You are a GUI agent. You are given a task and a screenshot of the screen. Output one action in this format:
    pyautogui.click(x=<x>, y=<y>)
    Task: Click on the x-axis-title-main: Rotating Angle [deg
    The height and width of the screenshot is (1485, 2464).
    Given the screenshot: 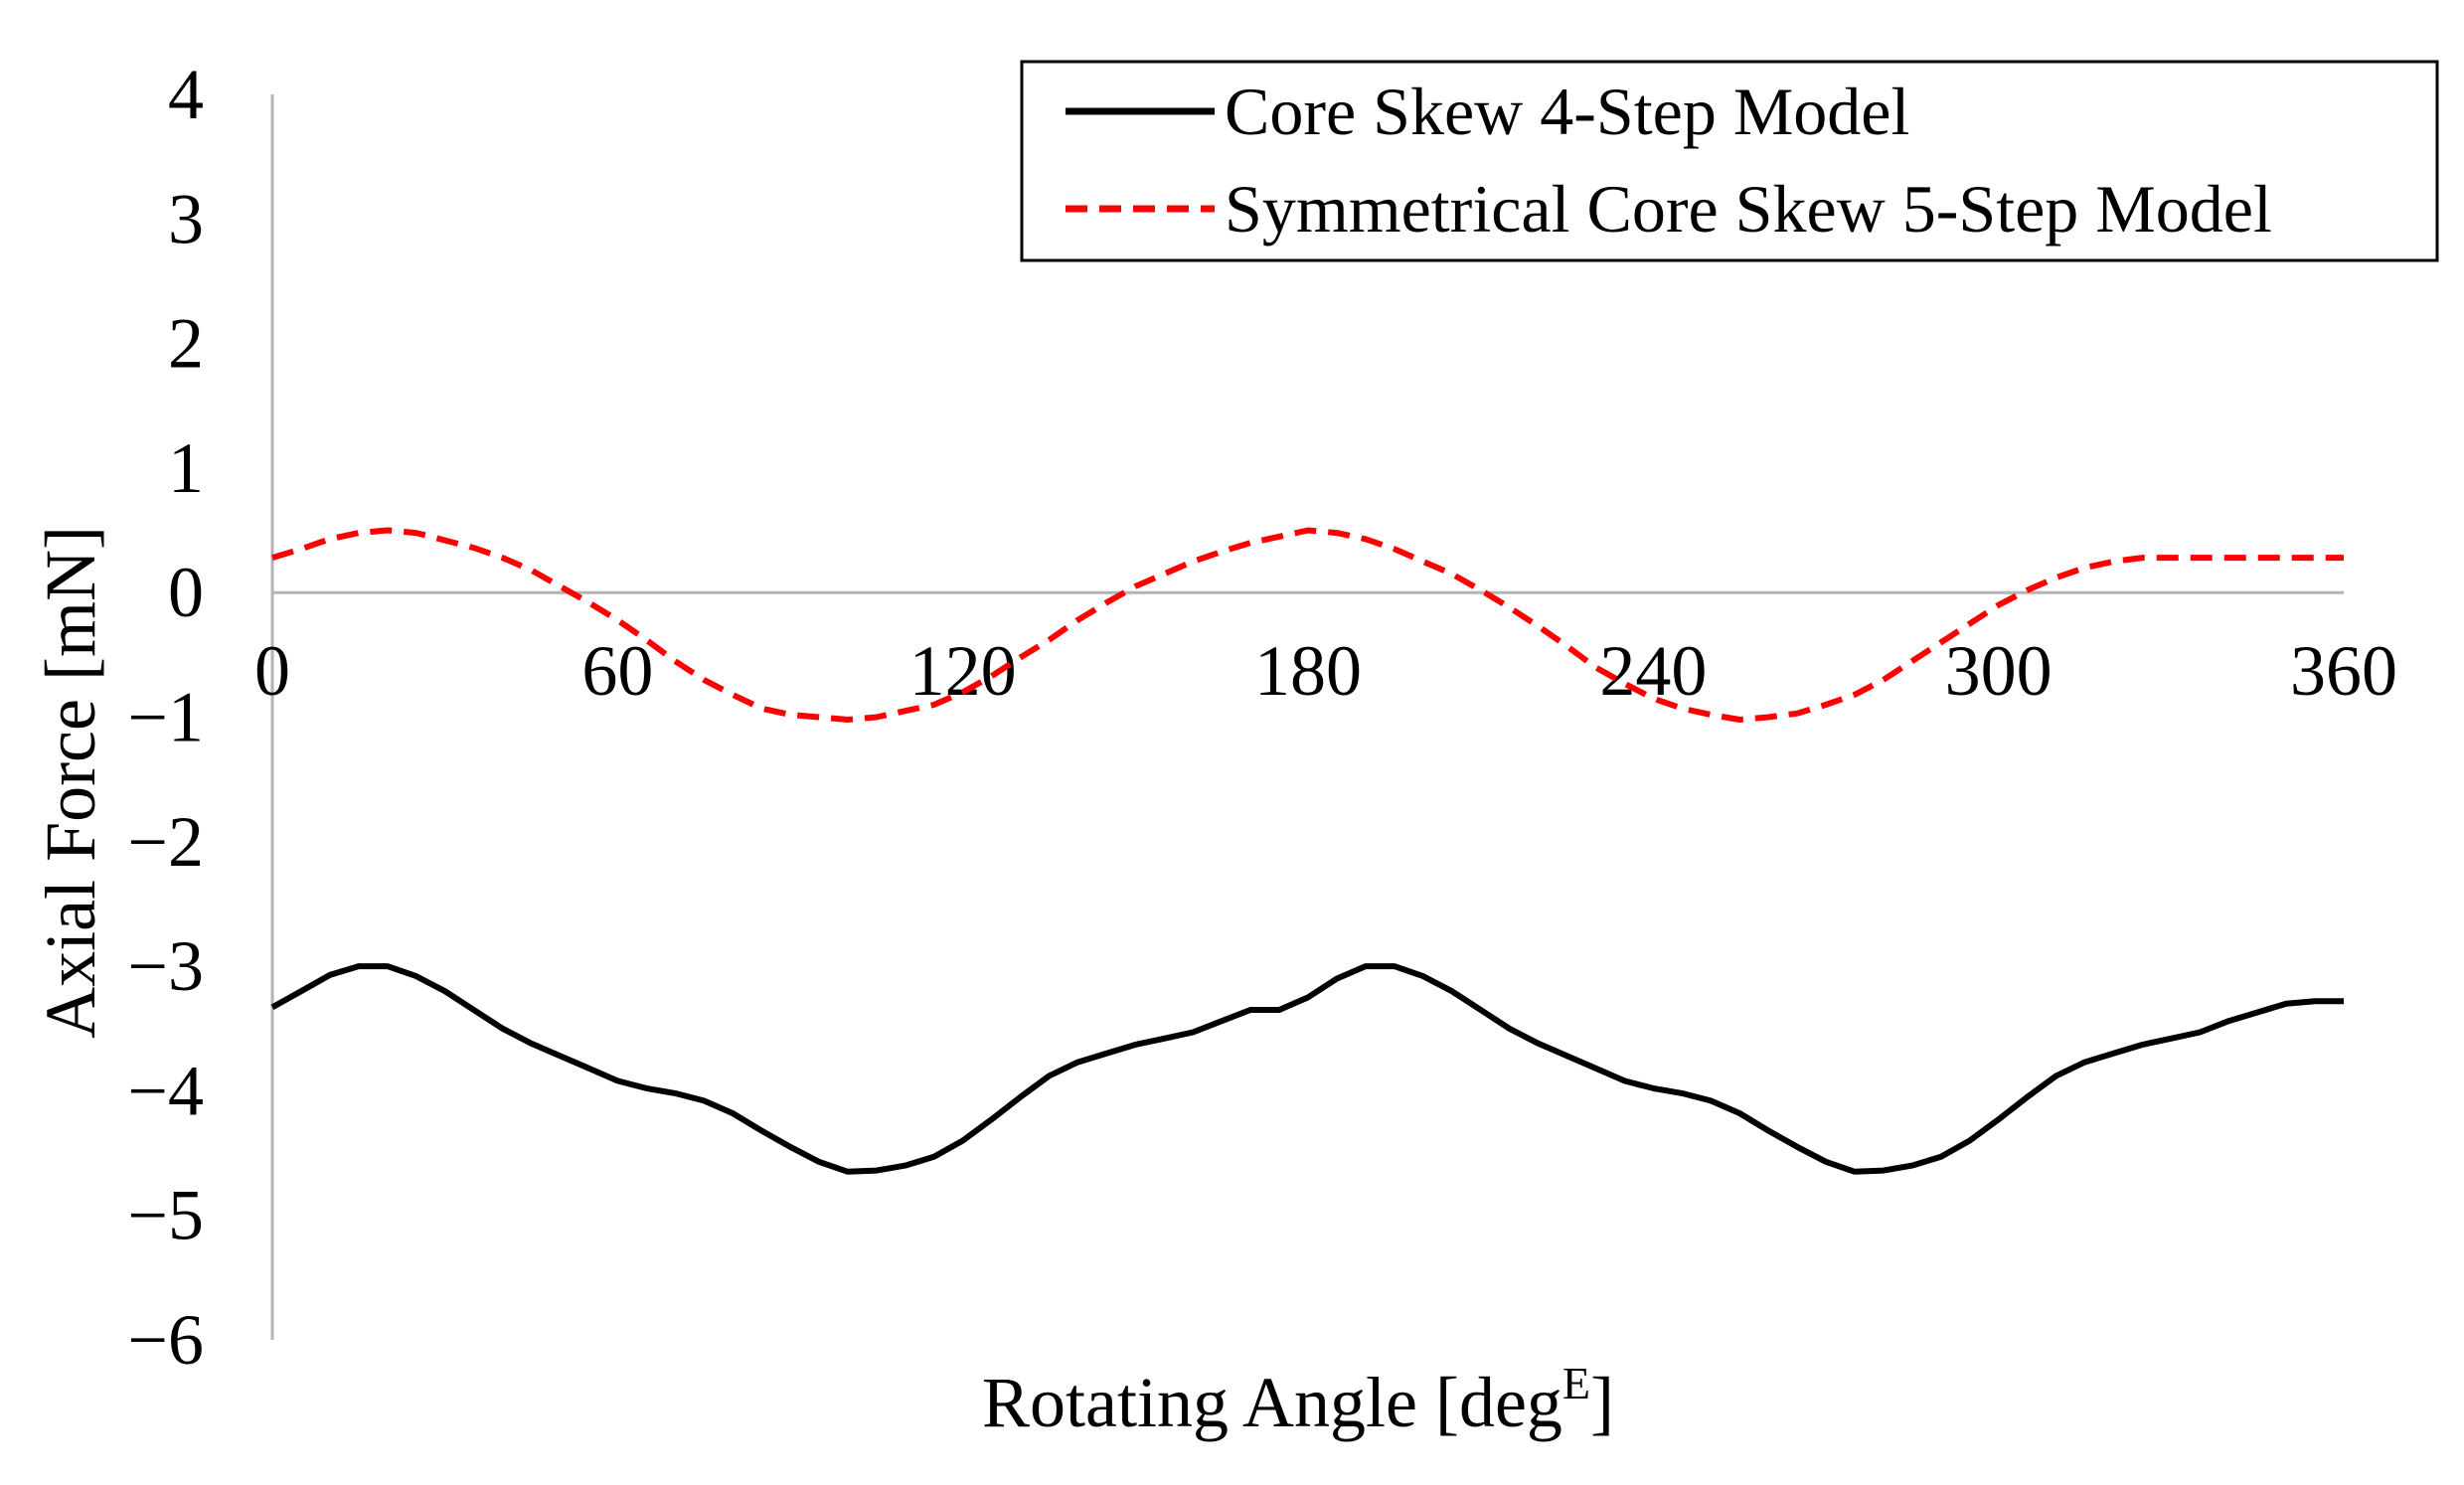 What is the action you would take?
    pyautogui.click(x=1272, y=1402)
    